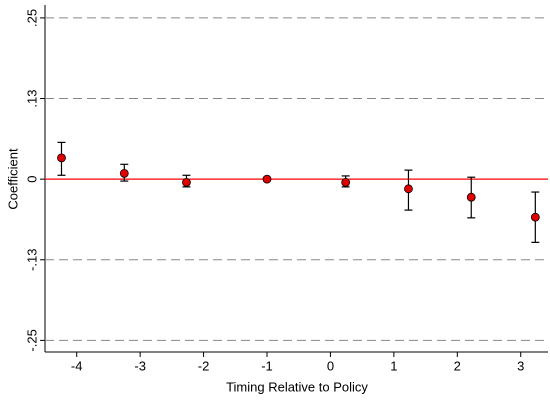 The width and height of the screenshot is (550, 406). What do you see at coordinates (140, 365) in the screenshot?
I see `x-tick-label: -3` at bounding box center [140, 365].